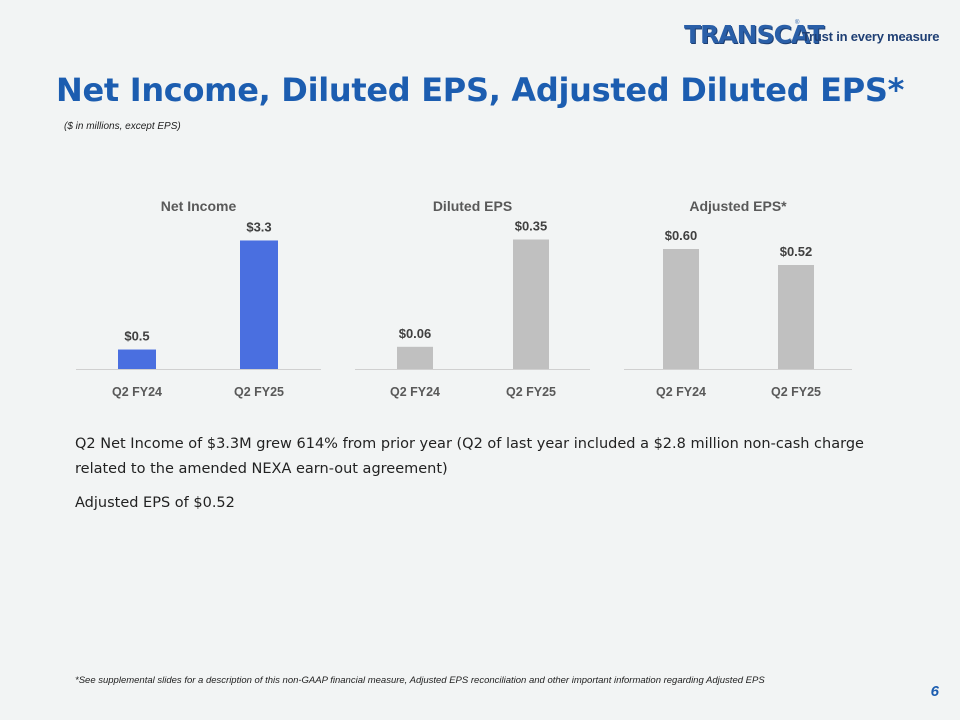 The width and height of the screenshot is (960, 720). I want to click on page-number: 6, so click(934, 691).